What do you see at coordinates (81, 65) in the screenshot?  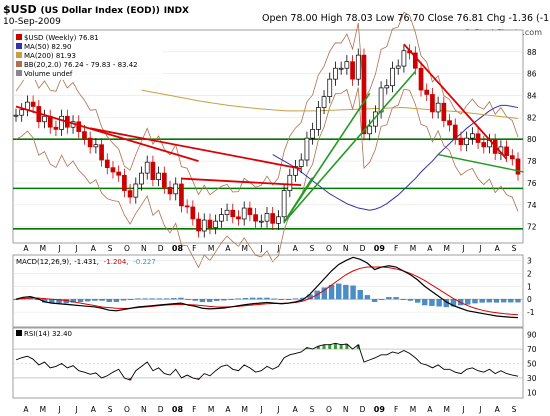 I see `legend-entry: BB(20,2.0) 76.24 - 79.83 - 83.42` at bounding box center [81, 65].